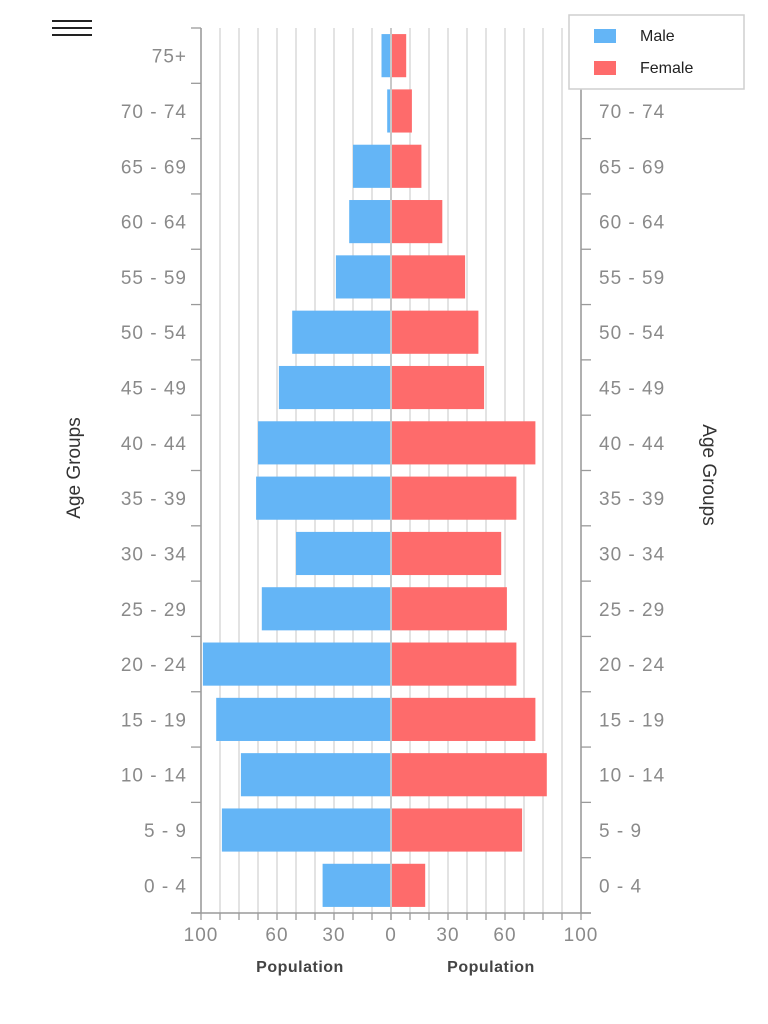 The image size is (768, 1024). What do you see at coordinates (154, 333) in the screenshot?
I see `left-y-tick-label: 50 - 54` at bounding box center [154, 333].